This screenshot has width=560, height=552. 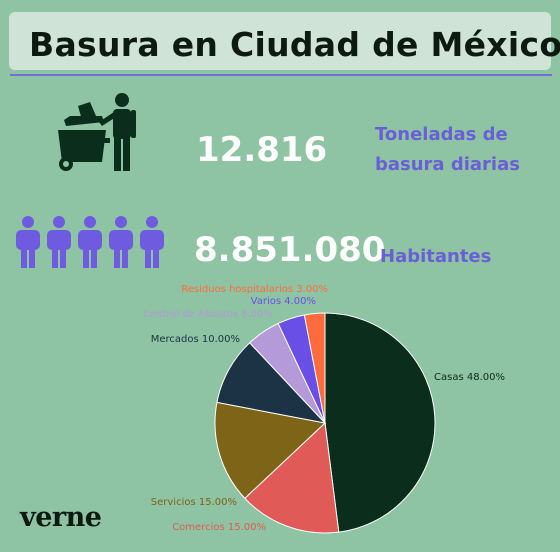 What do you see at coordinates (194, 502) in the screenshot?
I see `pie-slice-label: Servicios 15.00%` at bounding box center [194, 502].